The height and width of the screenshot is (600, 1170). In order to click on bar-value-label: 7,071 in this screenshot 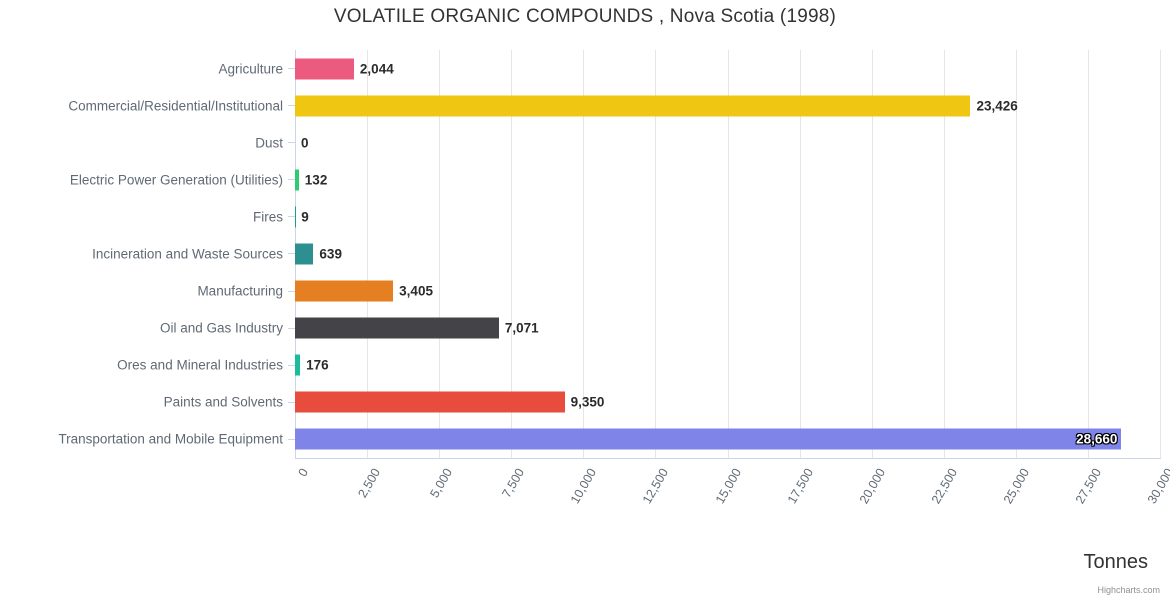, I will do `click(521, 328)`.